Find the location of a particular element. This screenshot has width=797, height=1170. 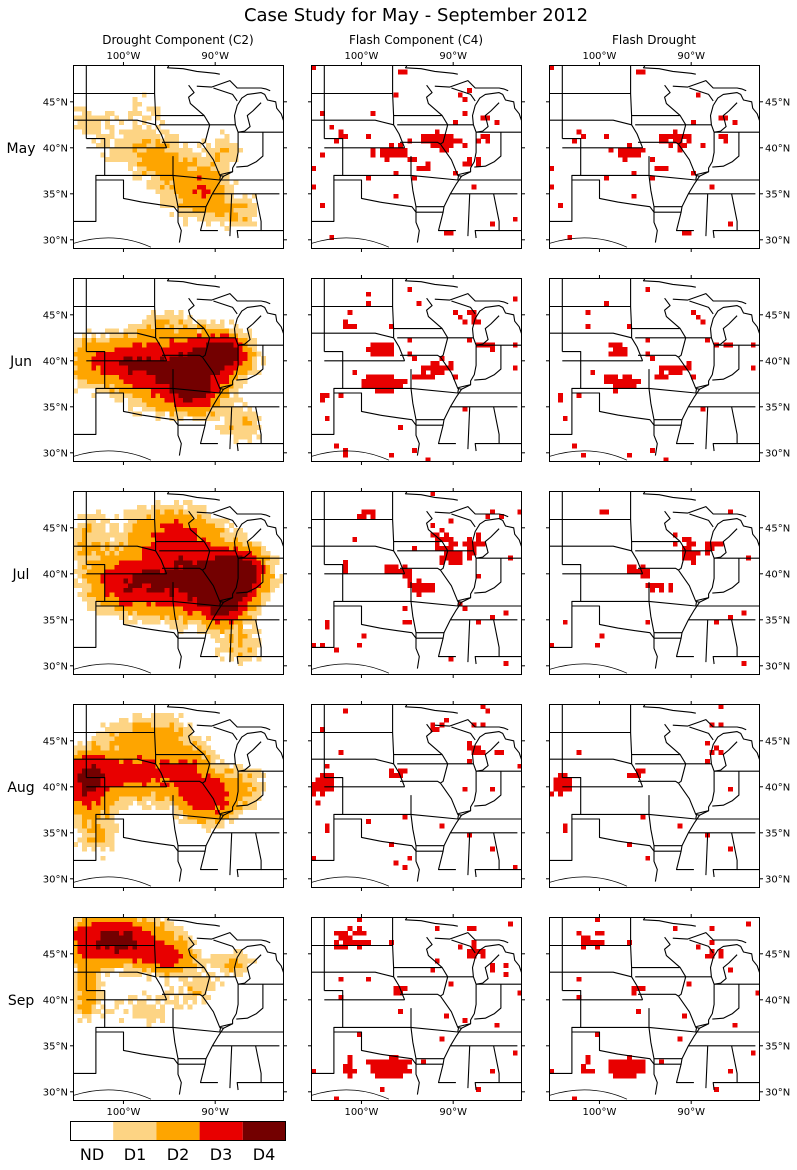

map-panel-jun-drought: 45°N 40°N 35°N 30°N Jun is located at coordinates (148, 370).